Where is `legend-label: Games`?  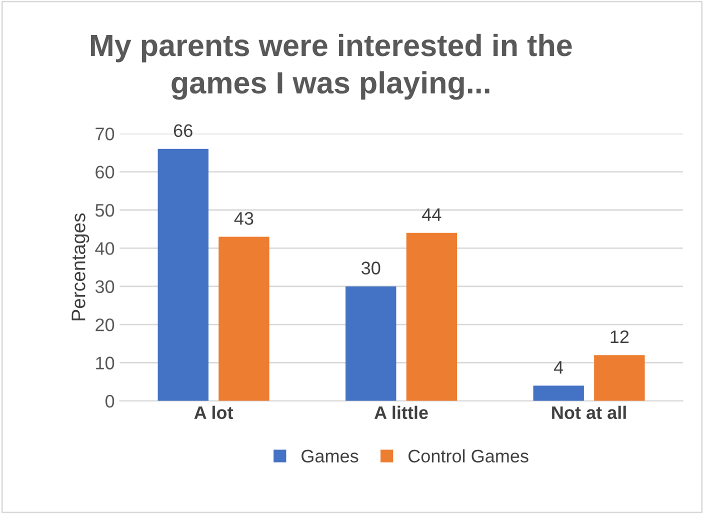 legend-label: Games is located at coordinates (330, 456).